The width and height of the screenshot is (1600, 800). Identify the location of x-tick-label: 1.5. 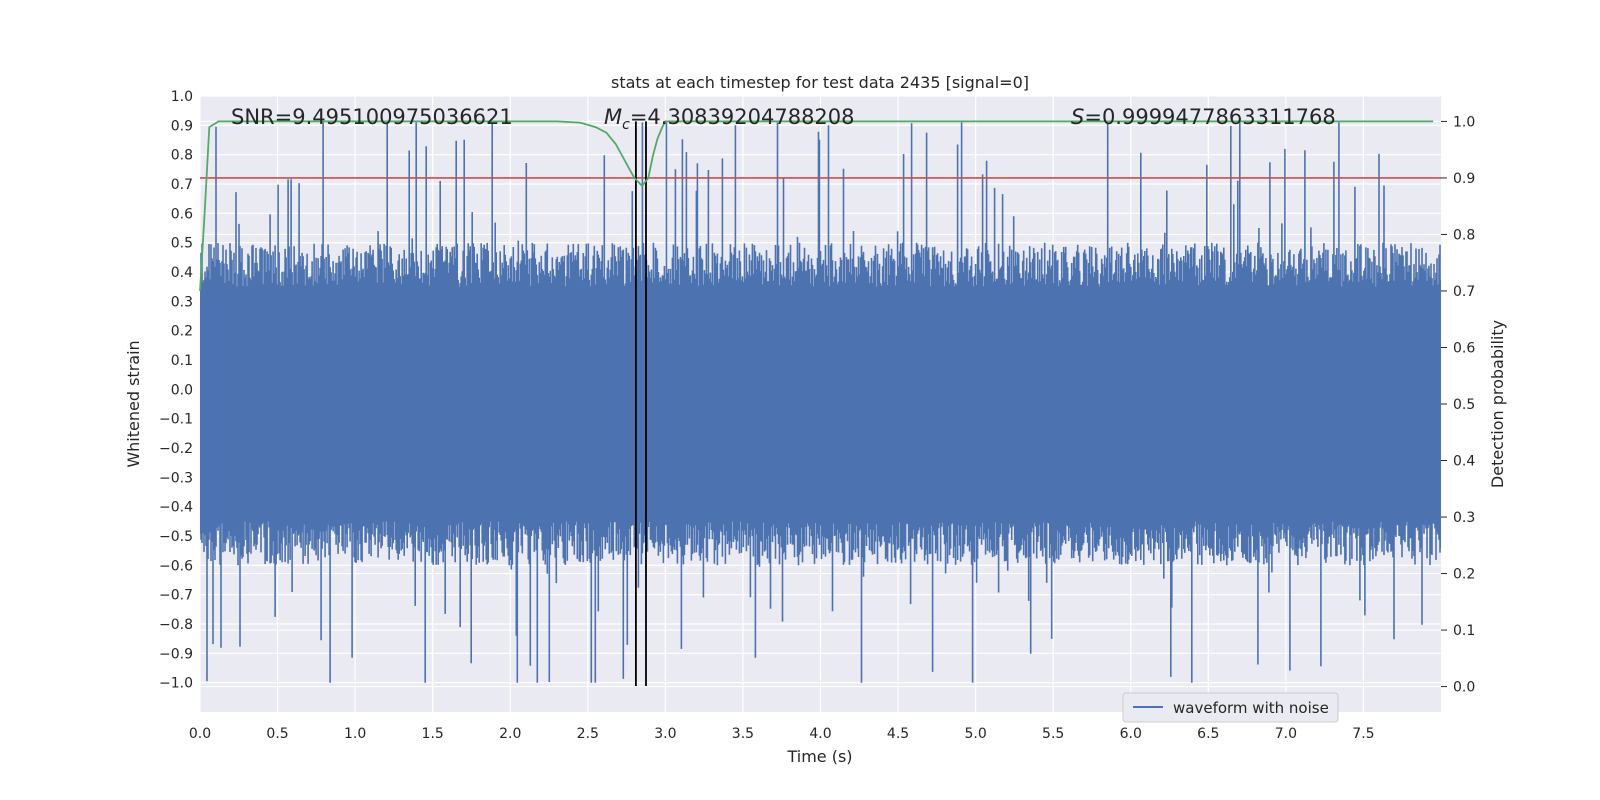
(433, 734).